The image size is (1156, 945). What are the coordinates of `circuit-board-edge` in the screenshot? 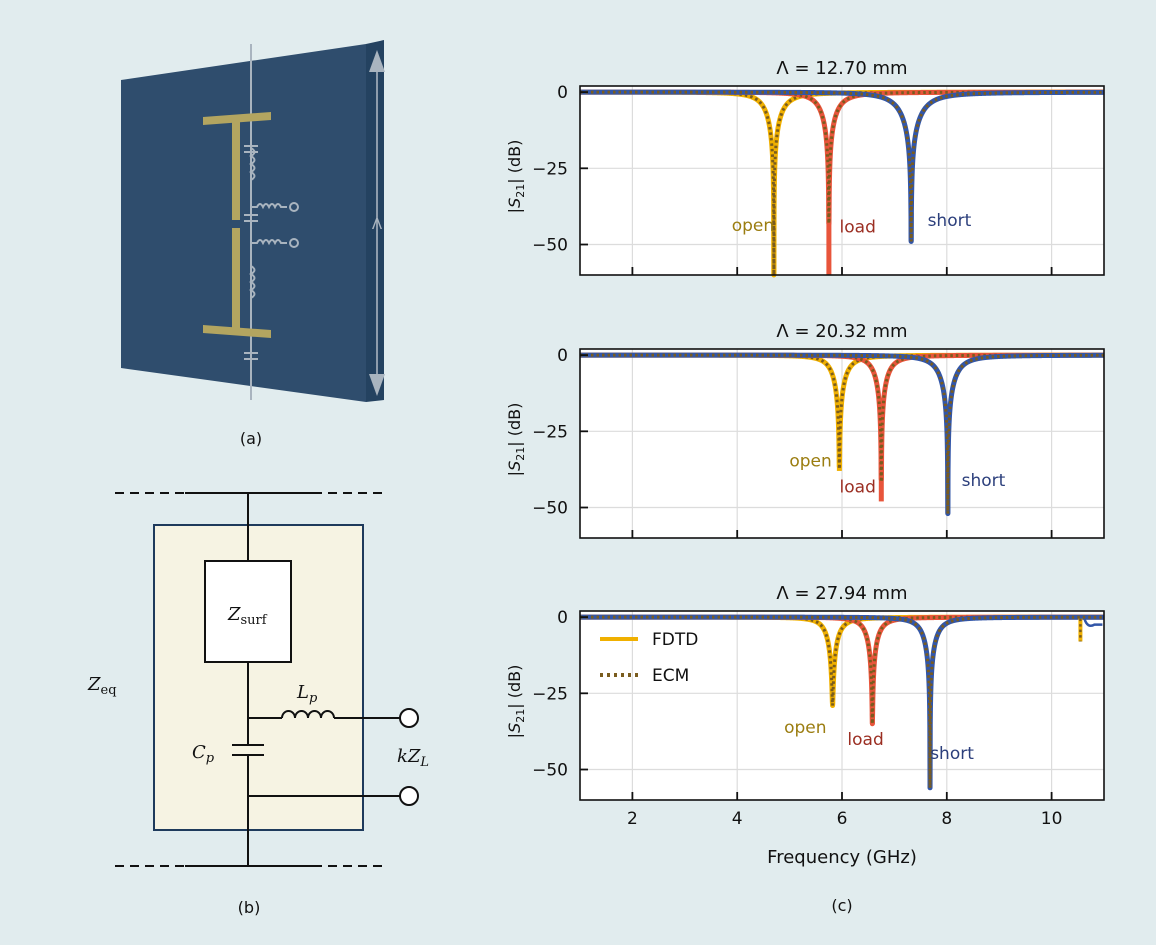 It's located at (375, 221).